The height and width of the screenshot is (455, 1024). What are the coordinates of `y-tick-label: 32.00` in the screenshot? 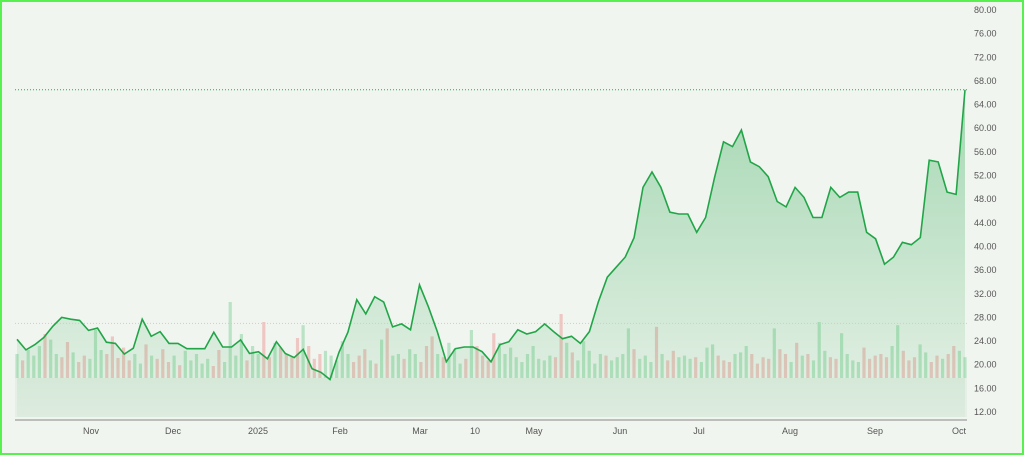 It's located at (985, 294).